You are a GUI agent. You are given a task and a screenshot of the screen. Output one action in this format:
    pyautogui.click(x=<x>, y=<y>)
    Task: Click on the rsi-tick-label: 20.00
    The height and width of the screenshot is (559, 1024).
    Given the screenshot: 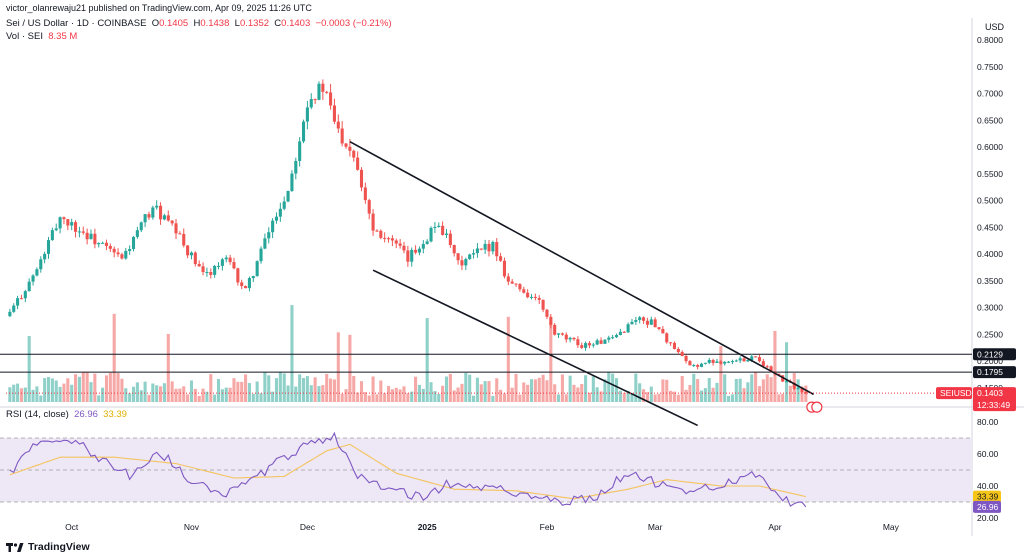 What is the action you would take?
    pyautogui.click(x=988, y=518)
    